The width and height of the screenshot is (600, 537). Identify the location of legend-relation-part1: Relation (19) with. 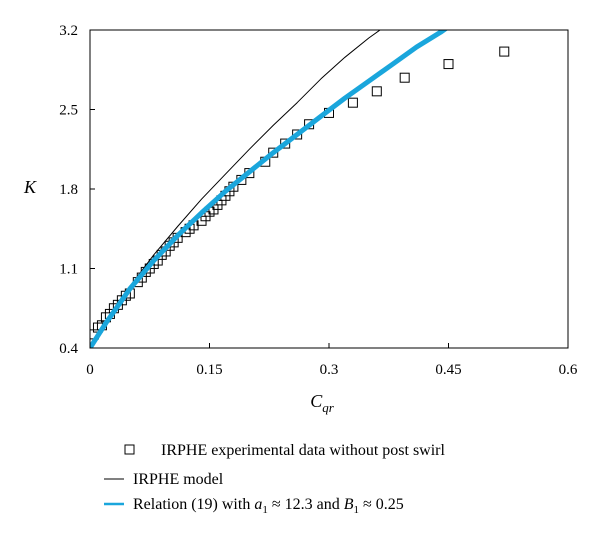
(193, 504).